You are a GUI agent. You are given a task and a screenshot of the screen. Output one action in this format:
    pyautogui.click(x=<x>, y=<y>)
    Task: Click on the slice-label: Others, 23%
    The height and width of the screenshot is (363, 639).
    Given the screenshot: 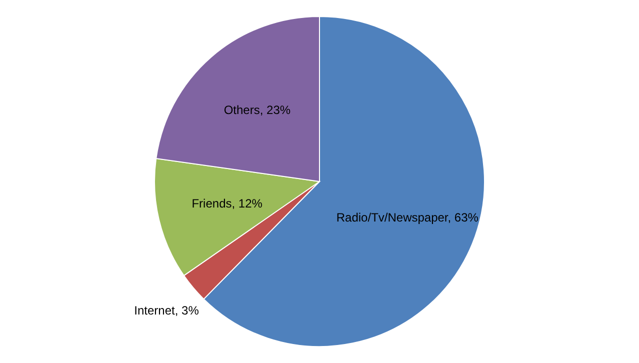 What is the action you would take?
    pyautogui.click(x=257, y=109)
    